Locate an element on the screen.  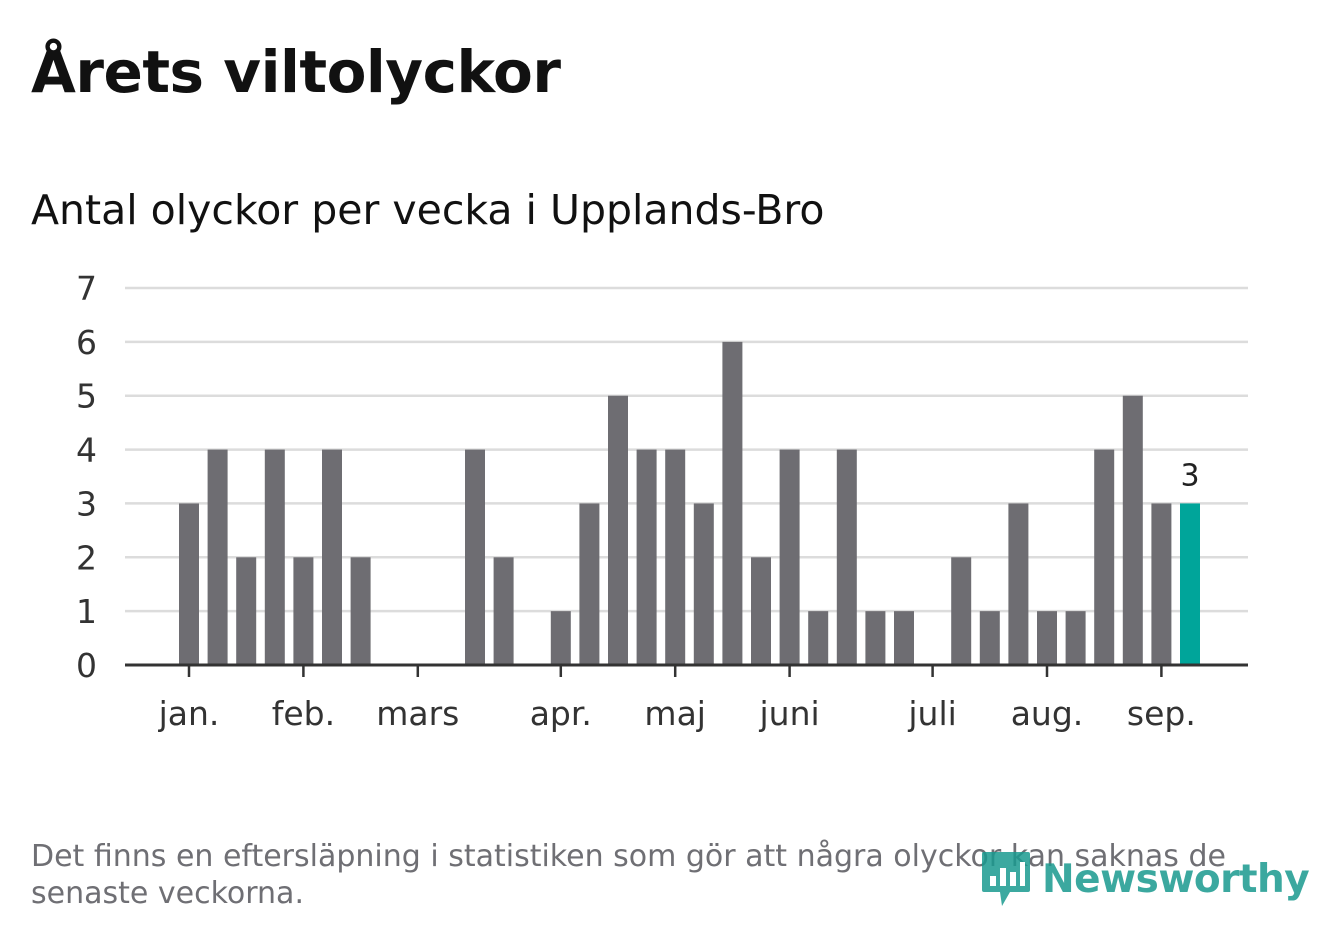
x-axis-labels: jan. feb. mars apr. maj juni juli aug. sep. is located at coordinates (677, 713).